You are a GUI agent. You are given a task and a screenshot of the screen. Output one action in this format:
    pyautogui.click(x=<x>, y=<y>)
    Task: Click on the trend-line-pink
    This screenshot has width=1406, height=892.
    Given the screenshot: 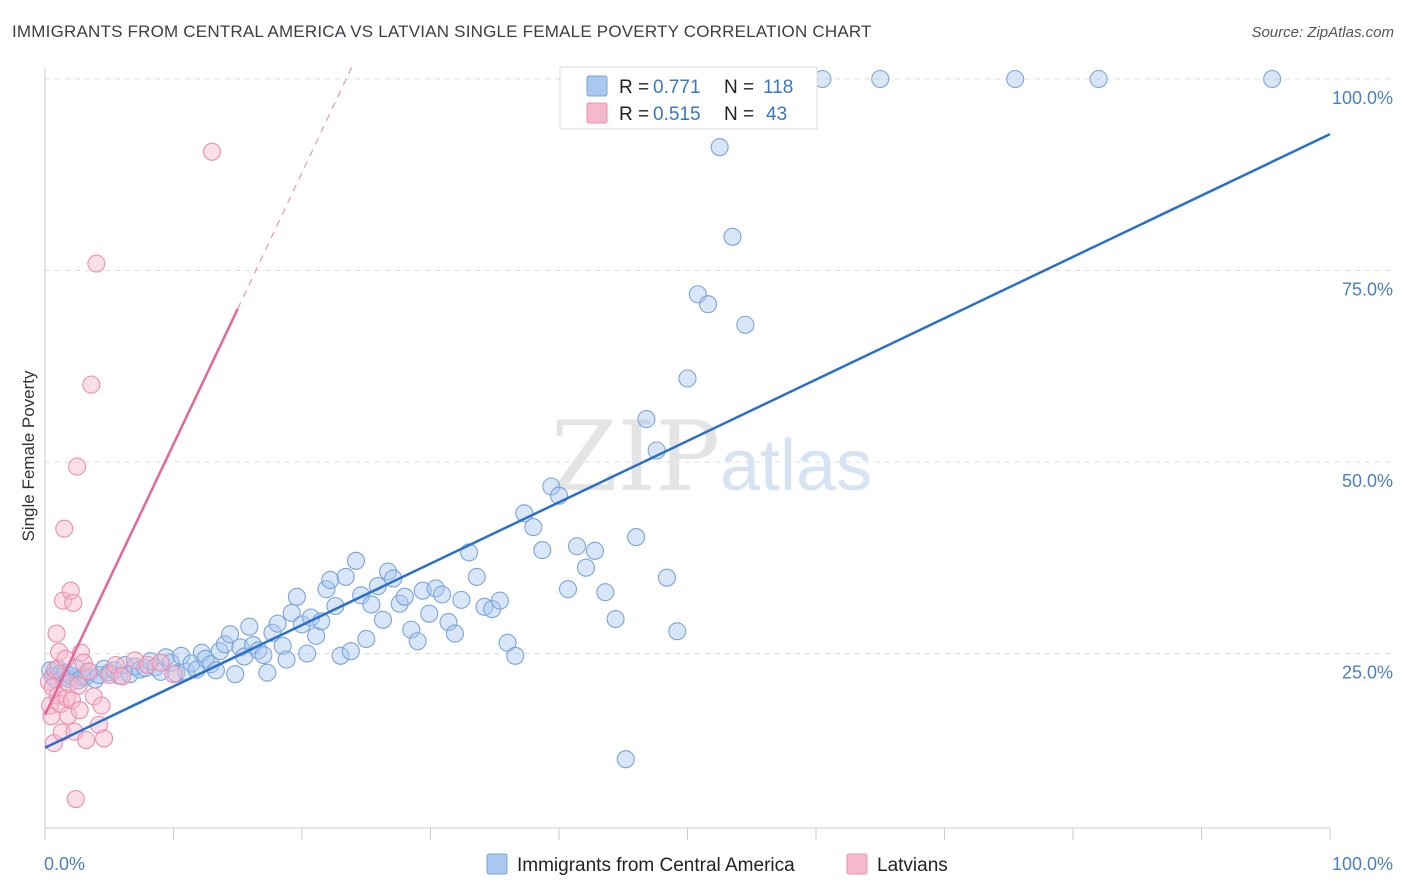 What is the action you would take?
    pyautogui.click(x=141, y=512)
    